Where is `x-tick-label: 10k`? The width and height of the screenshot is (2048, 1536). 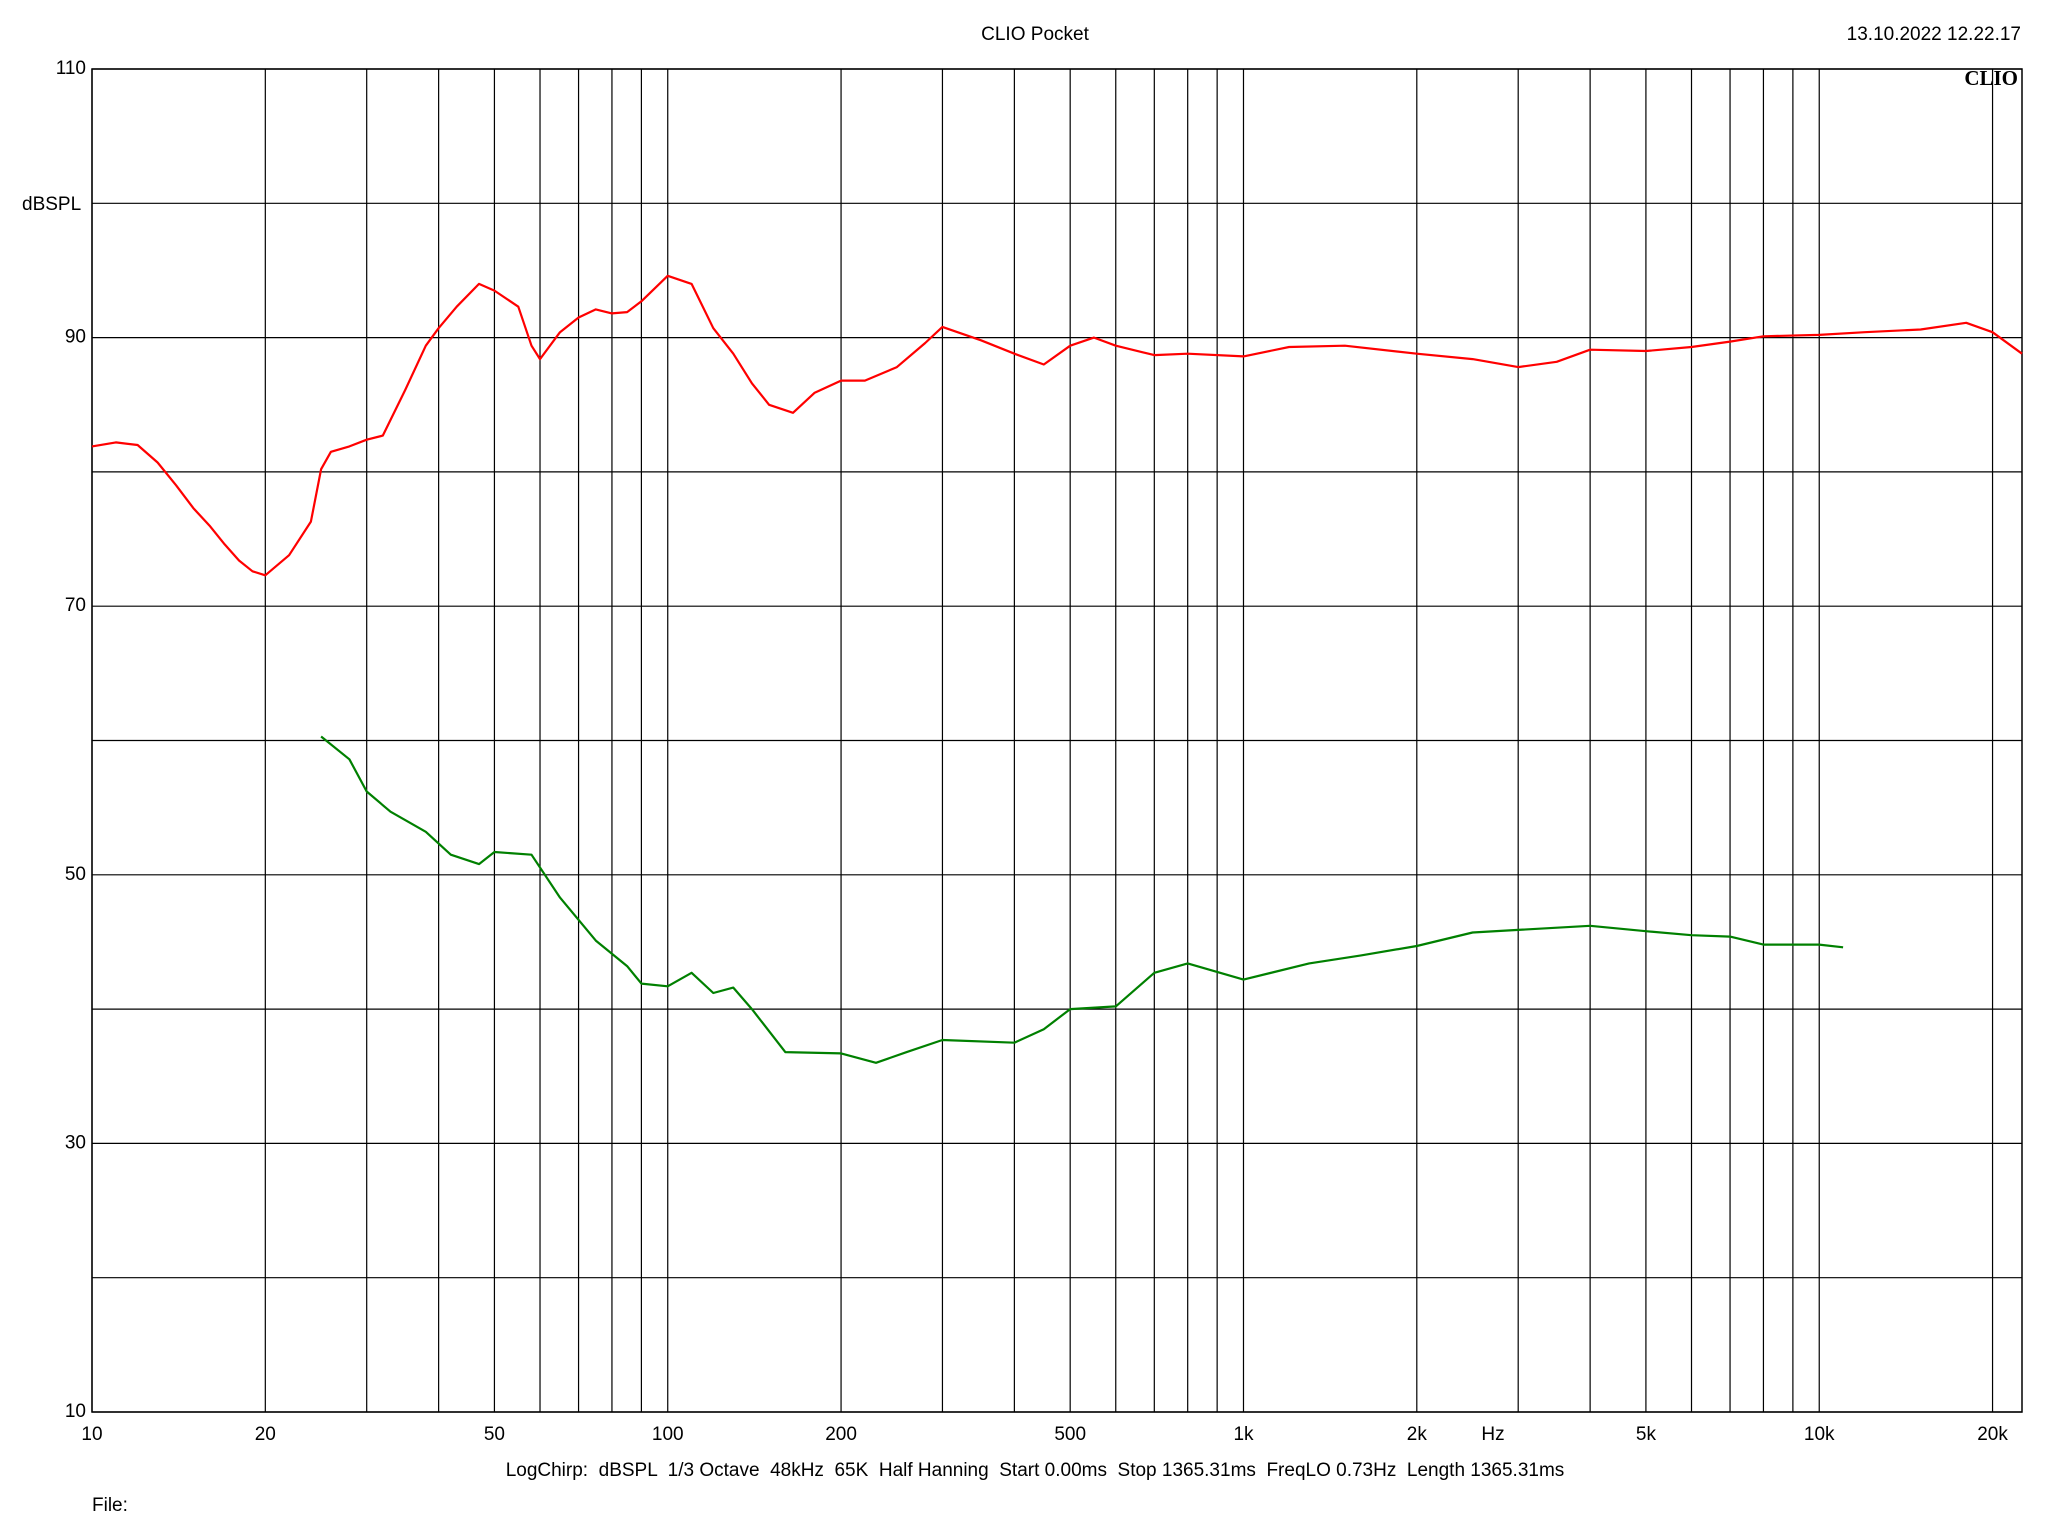 x-tick-label: 10k is located at coordinates (1819, 1434).